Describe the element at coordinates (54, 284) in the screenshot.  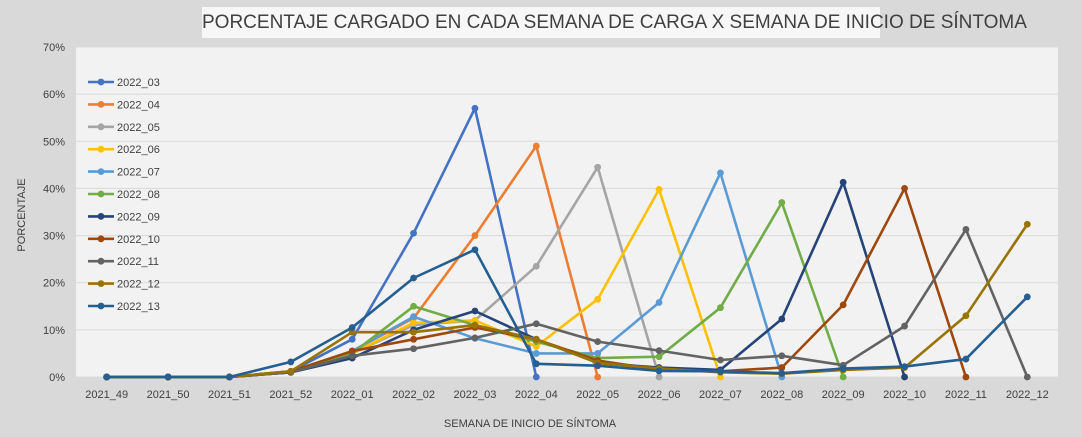
I see `y-tick-label: 20%` at that location.